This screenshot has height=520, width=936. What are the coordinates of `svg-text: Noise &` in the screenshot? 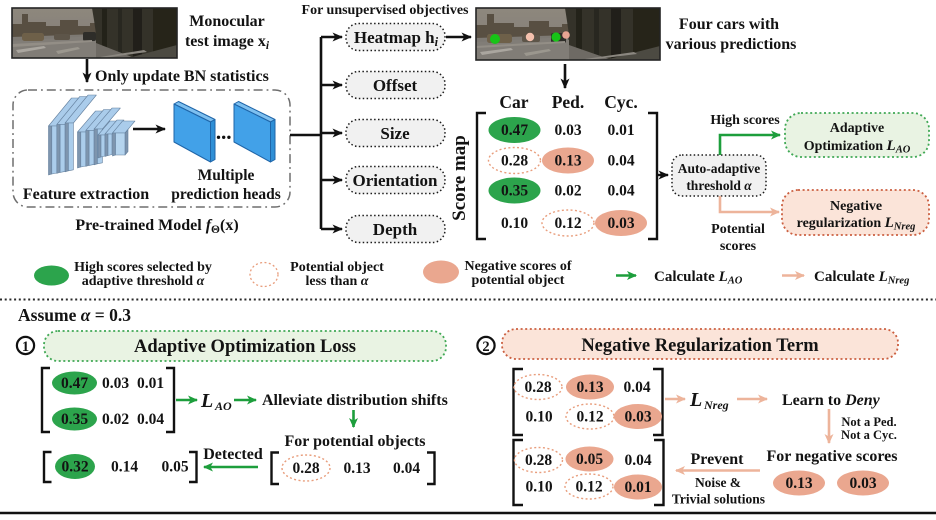 It's located at (718, 482).